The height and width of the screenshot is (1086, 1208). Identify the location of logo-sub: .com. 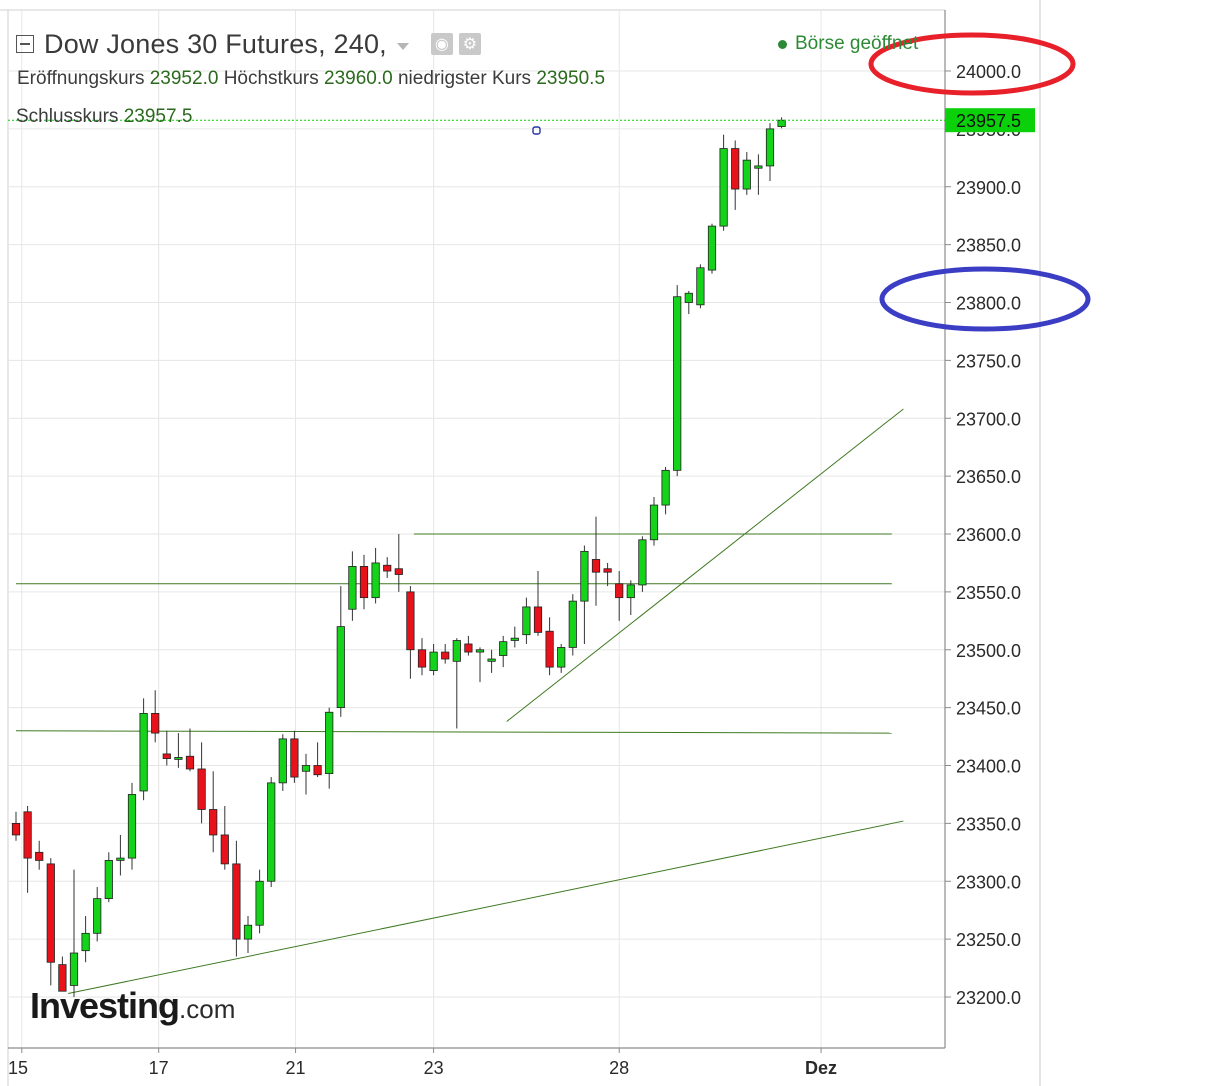
(207, 1009).